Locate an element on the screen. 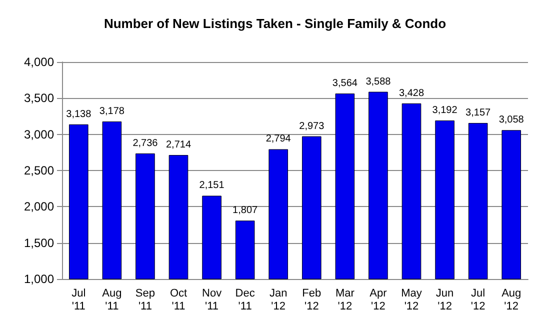  data-label: 3,058 is located at coordinates (511, 120).